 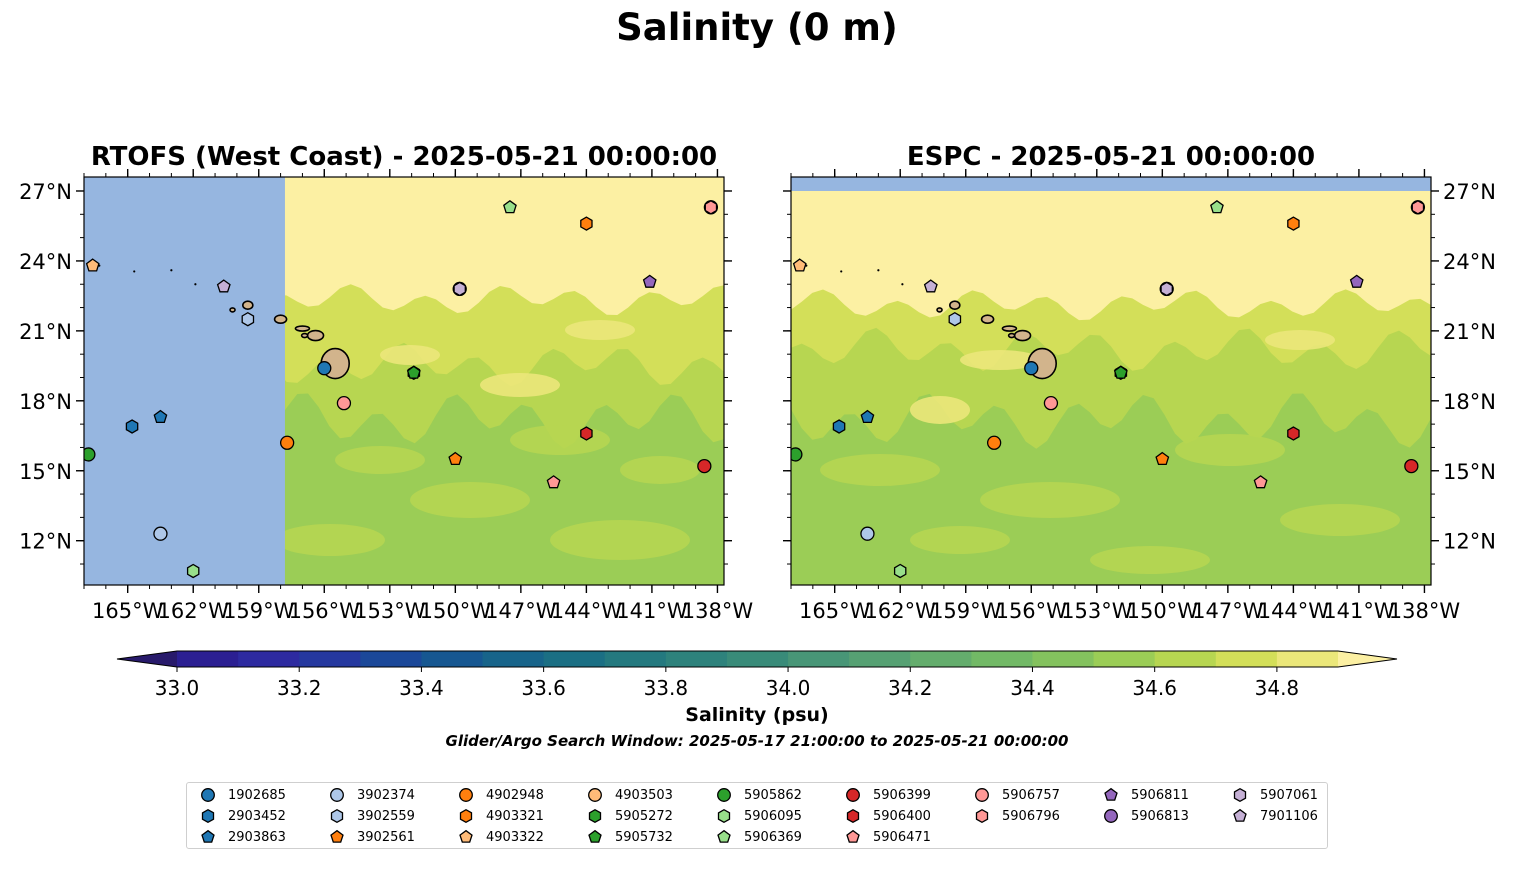 I want to click on legend-item-5906811: 5906811, so click(x=1145, y=795).